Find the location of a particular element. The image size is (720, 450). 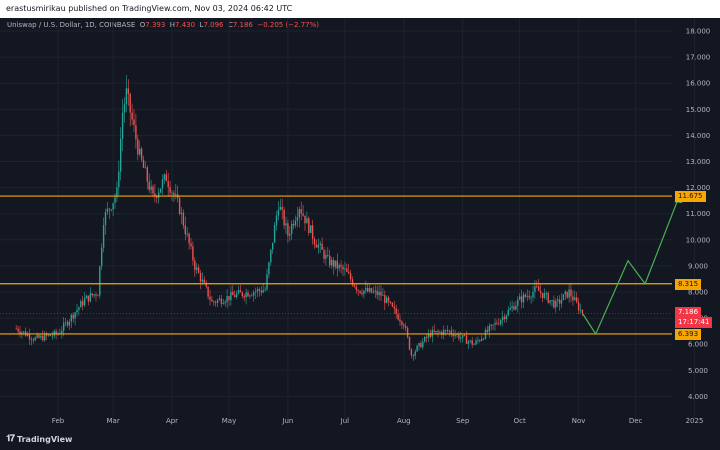

x-tick-label: Jun is located at coordinates (287, 421).